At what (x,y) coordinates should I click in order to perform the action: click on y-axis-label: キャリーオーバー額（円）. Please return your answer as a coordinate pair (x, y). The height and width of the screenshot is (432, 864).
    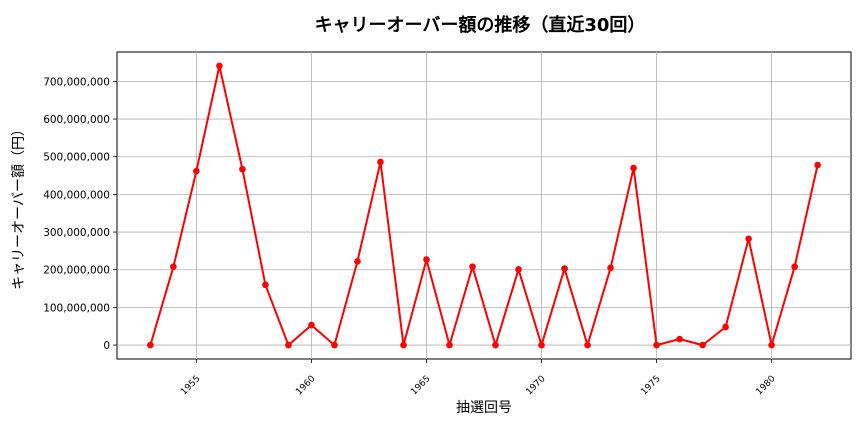
    Looking at the image, I should click on (19, 206).